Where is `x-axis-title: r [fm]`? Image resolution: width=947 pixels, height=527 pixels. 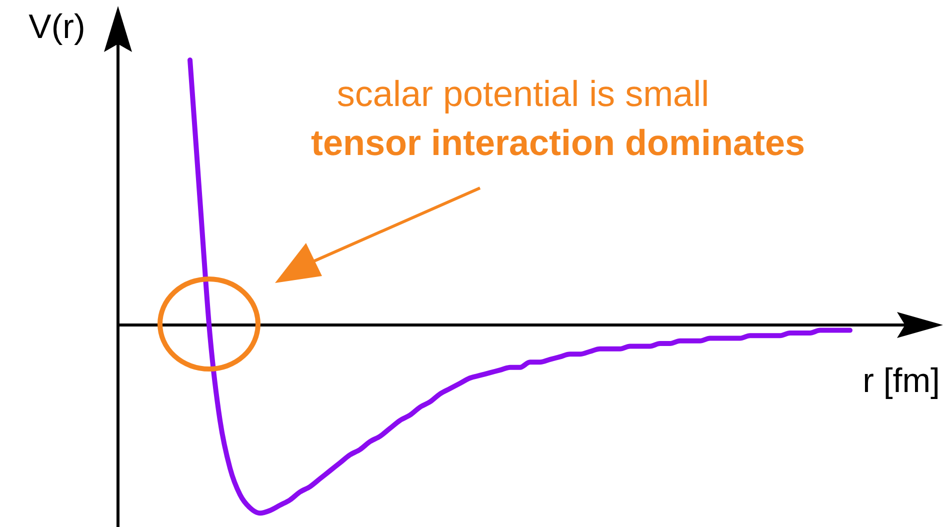 x-axis-title: r [fm] is located at coordinates (901, 381).